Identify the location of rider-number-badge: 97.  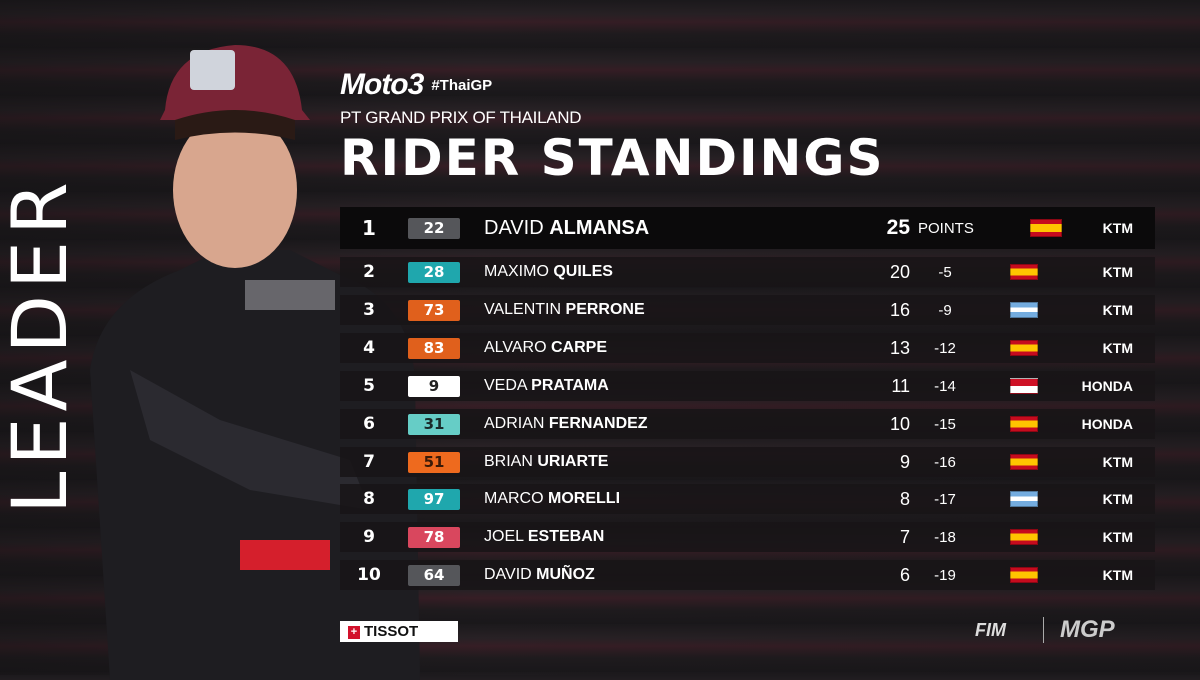
(434, 499).